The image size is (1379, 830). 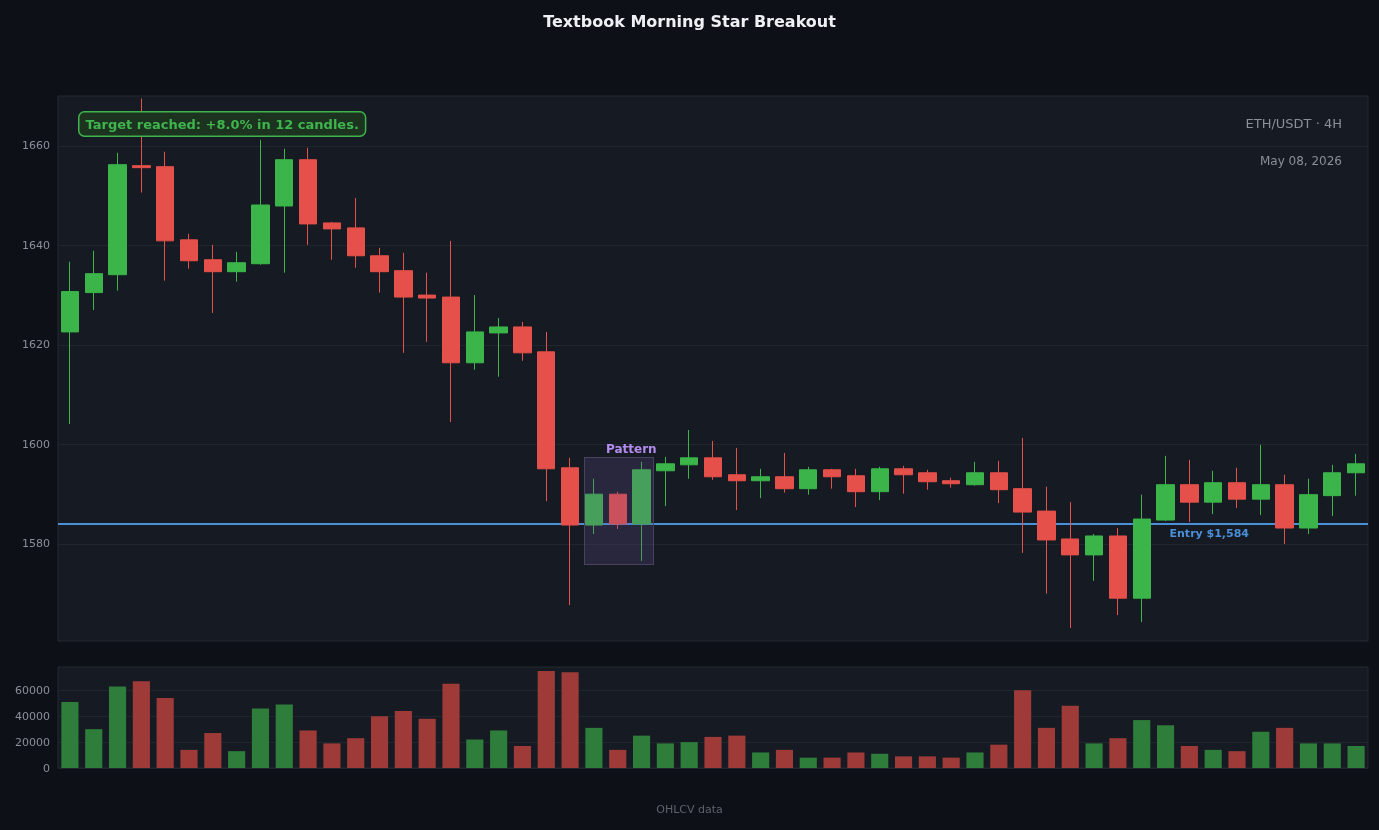 I want to click on y-tick-label: 60000, so click(x=32, y=690).